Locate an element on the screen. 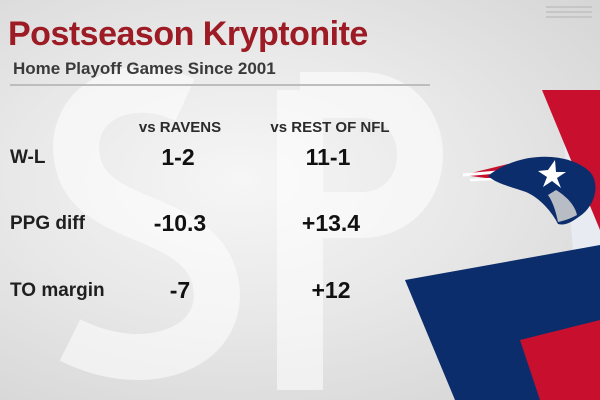 The height and width of the screenshot is (400, 600). cell-ppg-rest: +13.4 is located at coordinates (331, 223).